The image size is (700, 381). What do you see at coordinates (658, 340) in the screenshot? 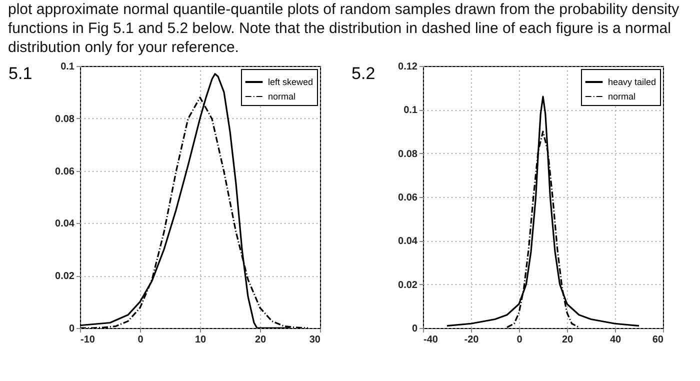
I see `x-tick-label: 60` at bounding box center [658, 340].